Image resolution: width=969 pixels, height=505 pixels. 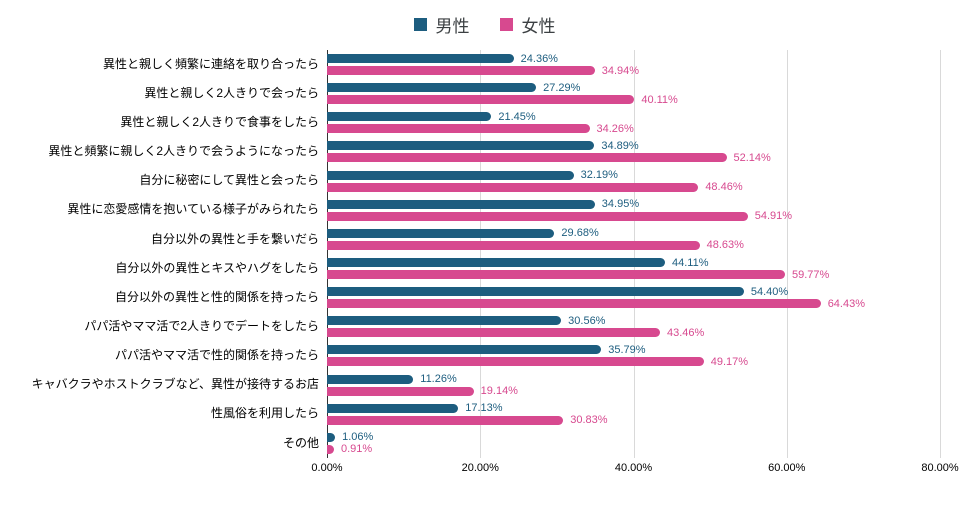 What do you see at coordinates (633, 239) in the screenshot?
I see `bar-pair: 29.68% 48.63%` at bounding box center [633, 239].